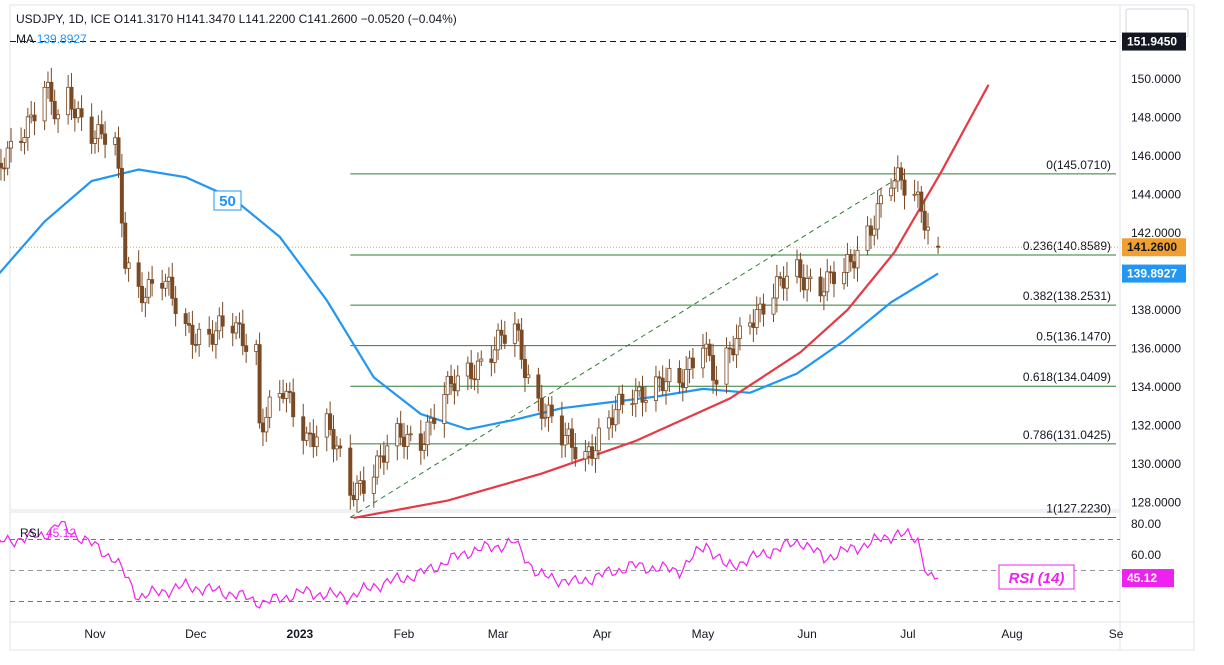 This screenshot has height=665, width=1224. Describe the element at coordinates (227, 200) in the screenshot. I see `ma-period-box` at that location.